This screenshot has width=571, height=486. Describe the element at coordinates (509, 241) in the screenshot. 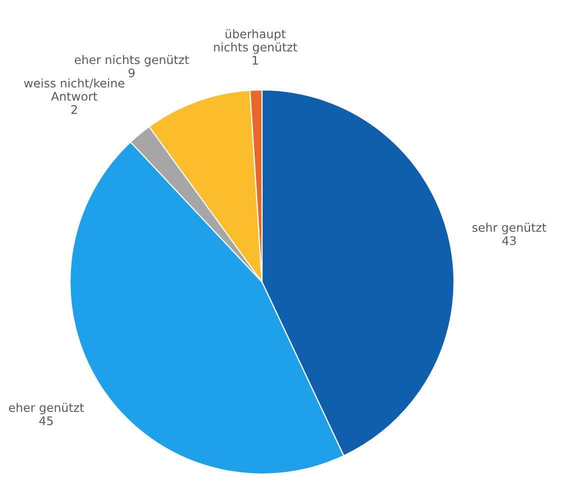

I see `data-label: 43` at that location.